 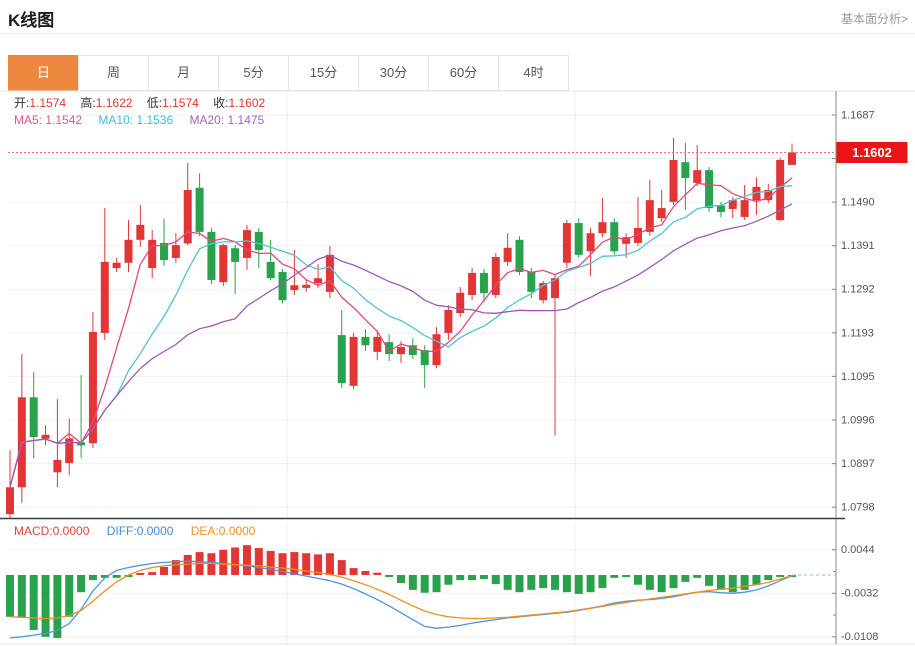 What do you see at coordinates (223, 531) in the screenshot?
I see `dea-value-legend: DEA:0.0000` at bounding box center [223, 531].